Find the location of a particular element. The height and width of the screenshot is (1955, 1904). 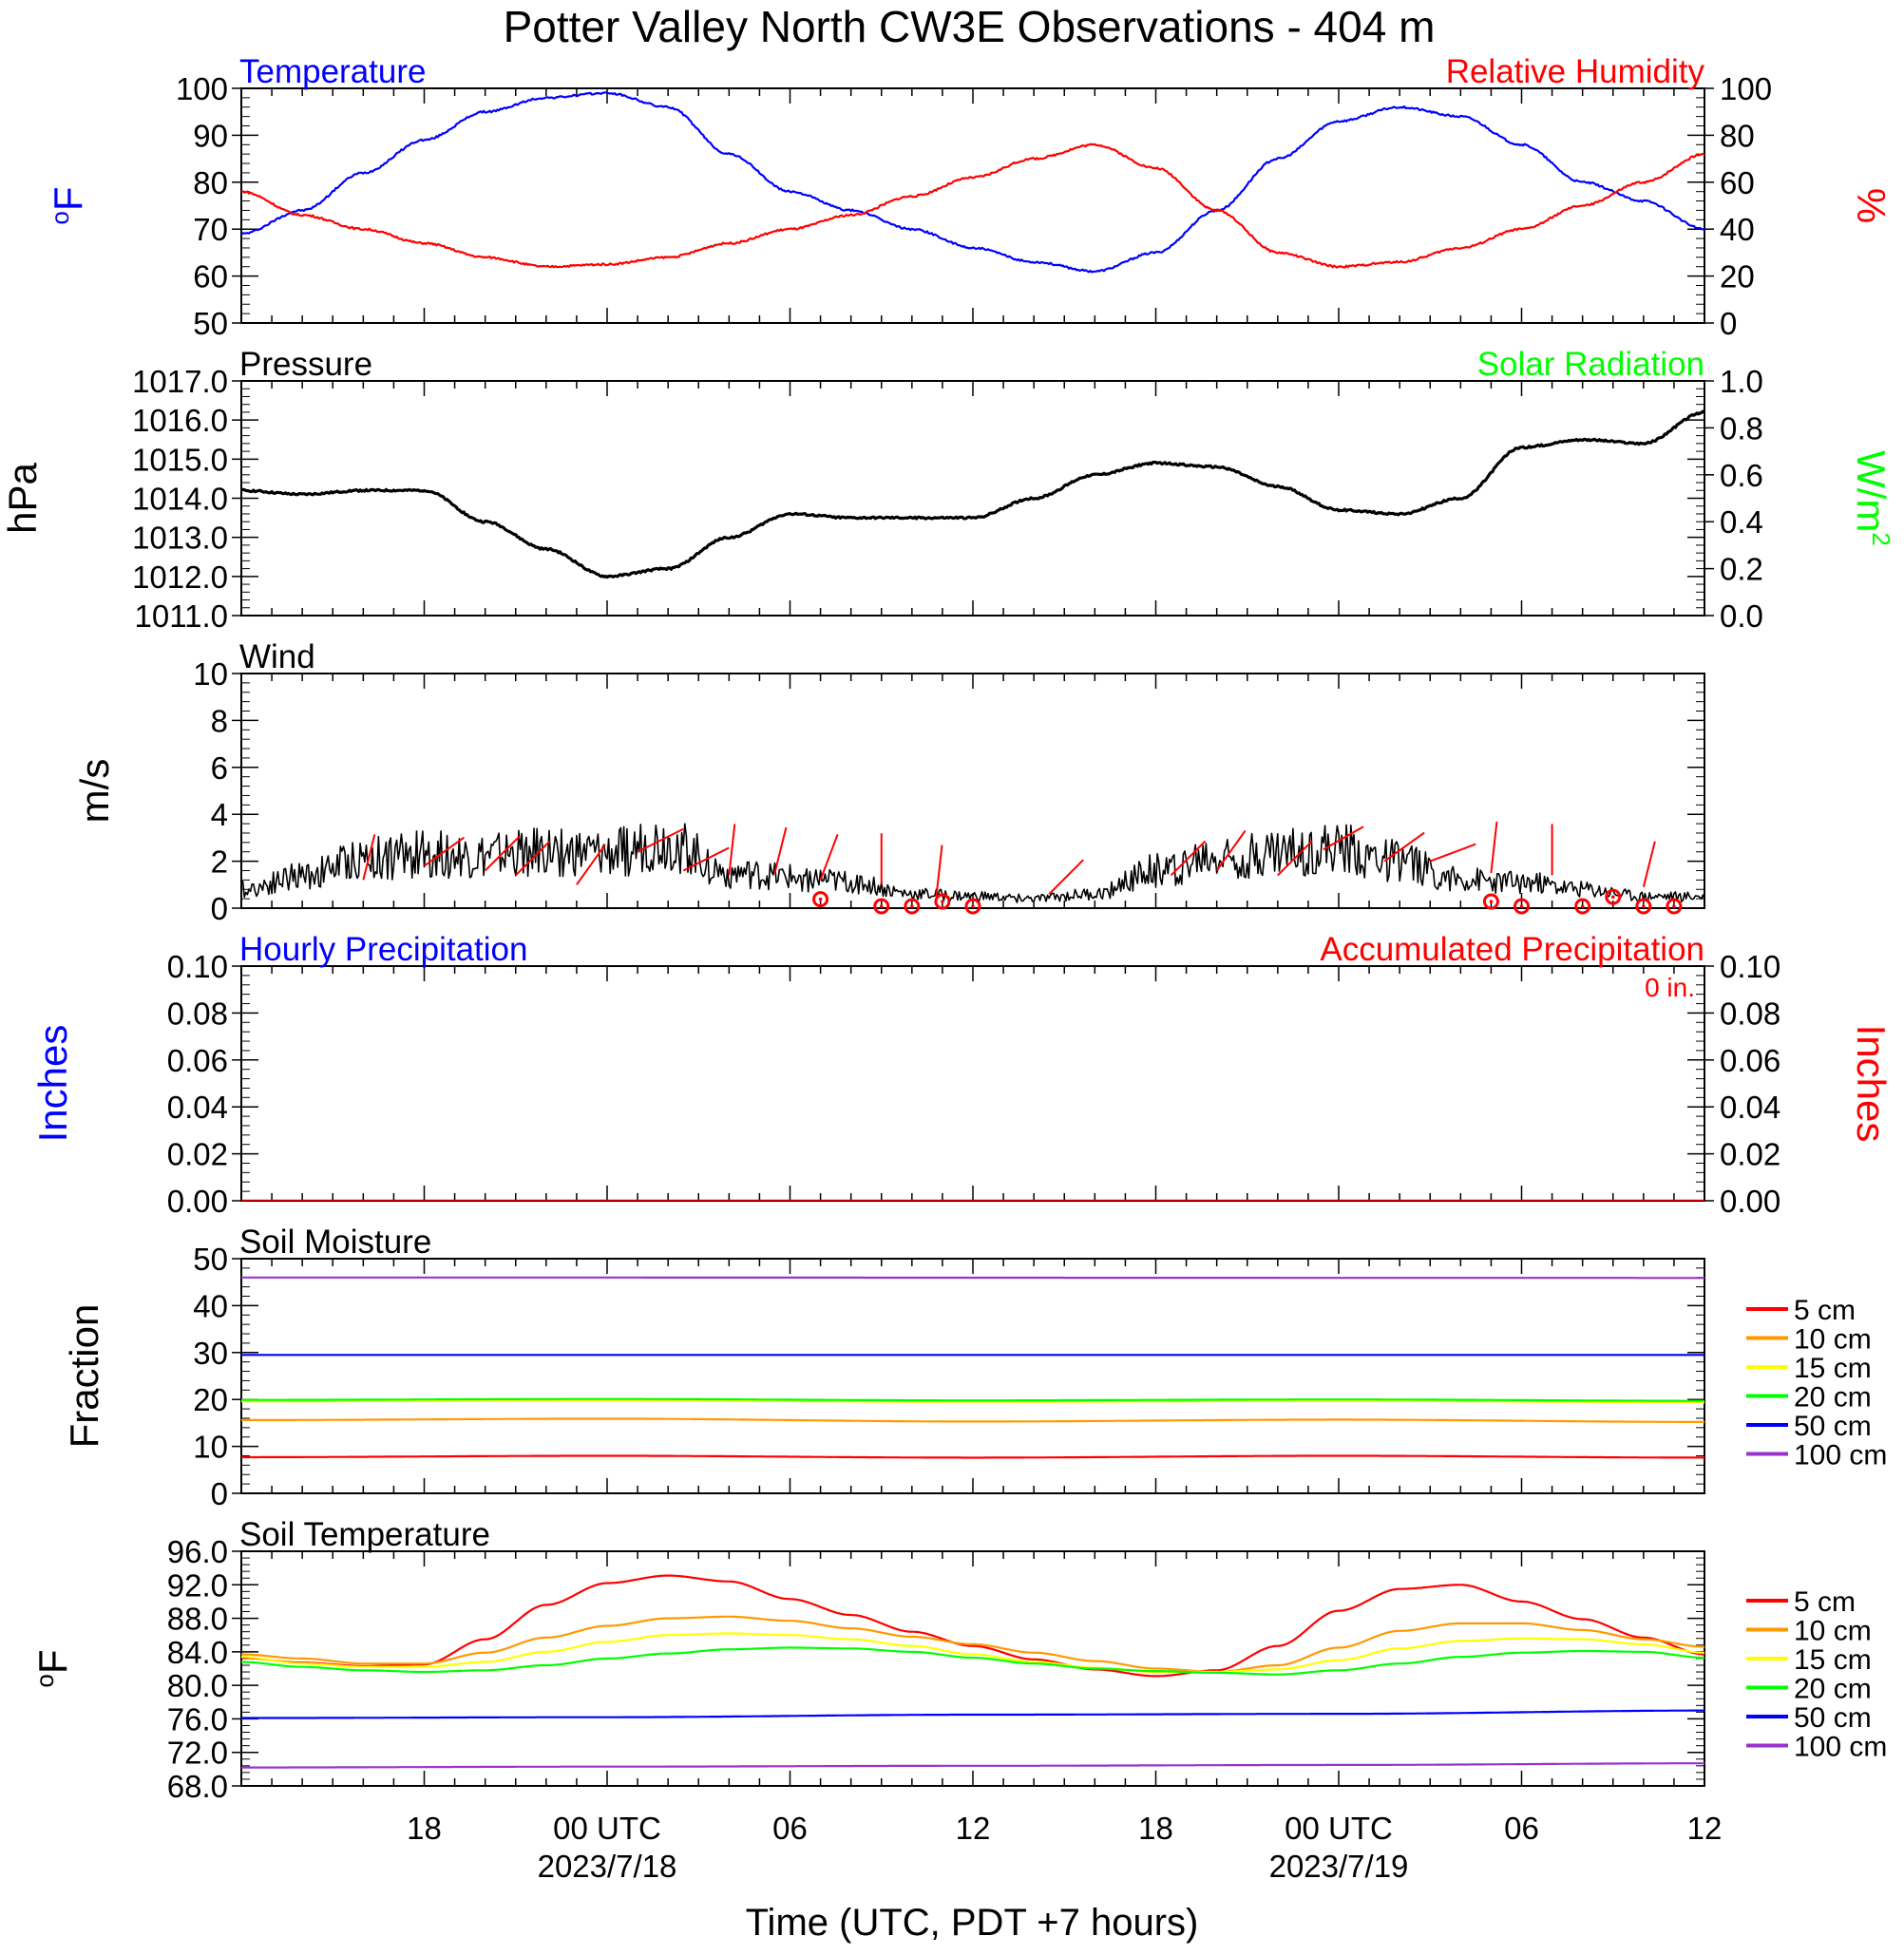

y-right-tick-label: 0.06 is located at coordinates (1750, 1060).